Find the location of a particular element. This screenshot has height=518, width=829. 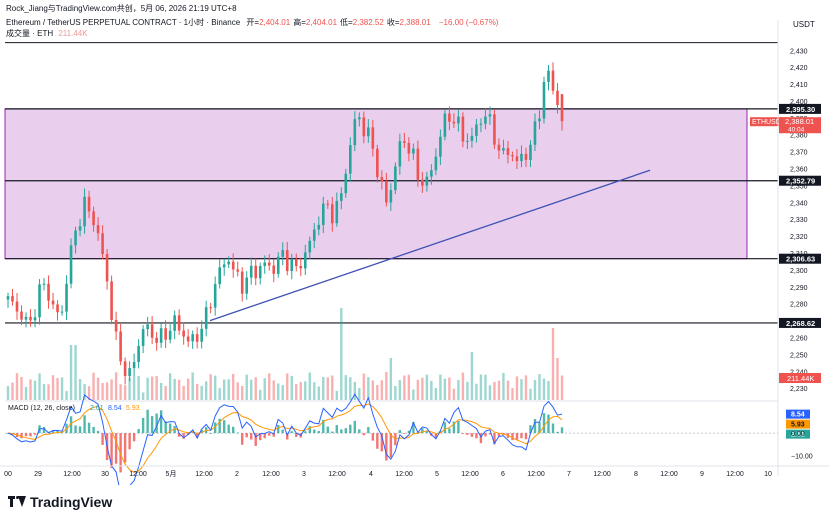

macd-line is located at coordinates (285, 439).